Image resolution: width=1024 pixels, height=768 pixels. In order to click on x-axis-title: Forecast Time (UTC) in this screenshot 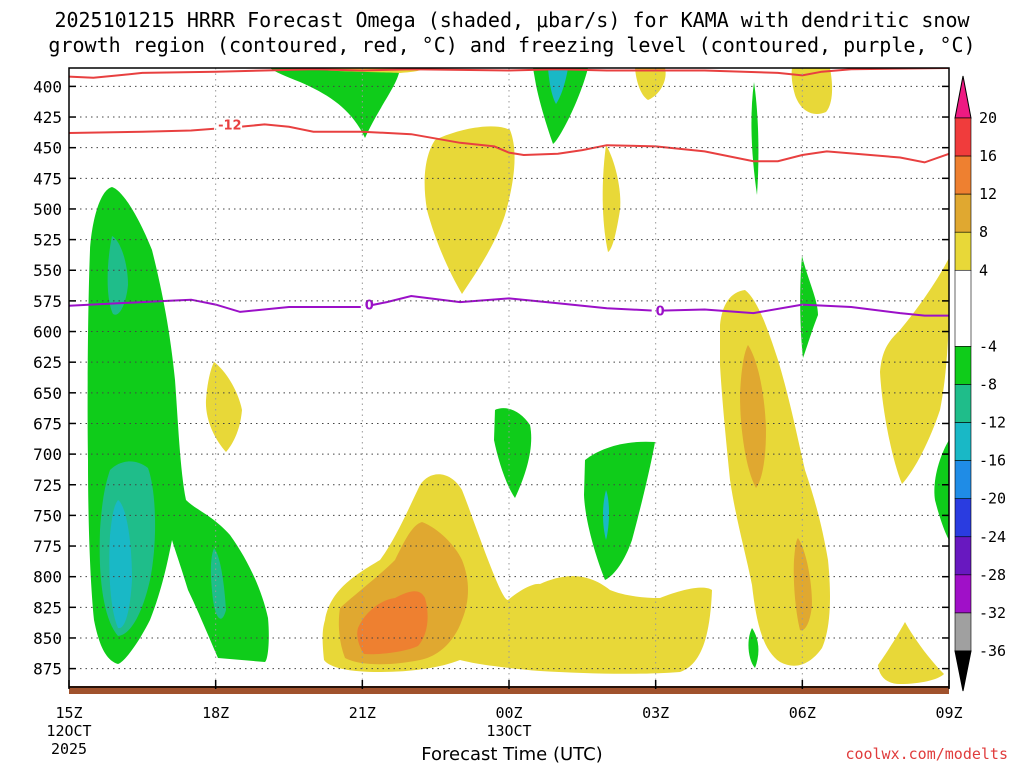, I will do `click(512, 754)`.